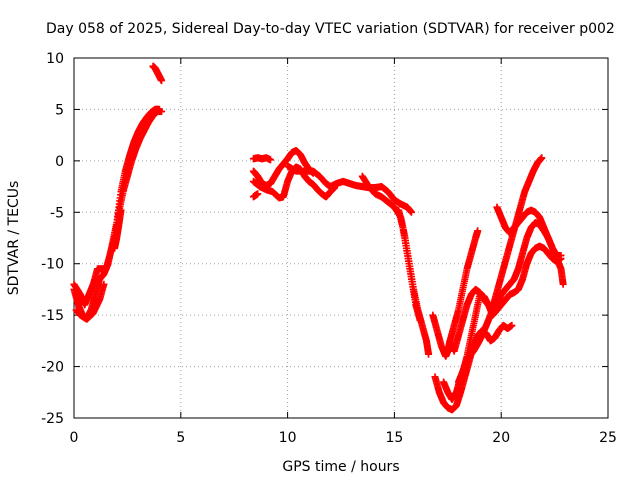  I want to click on x-tick-labels: 0 5 10 15 20 25, so click(343, 438).